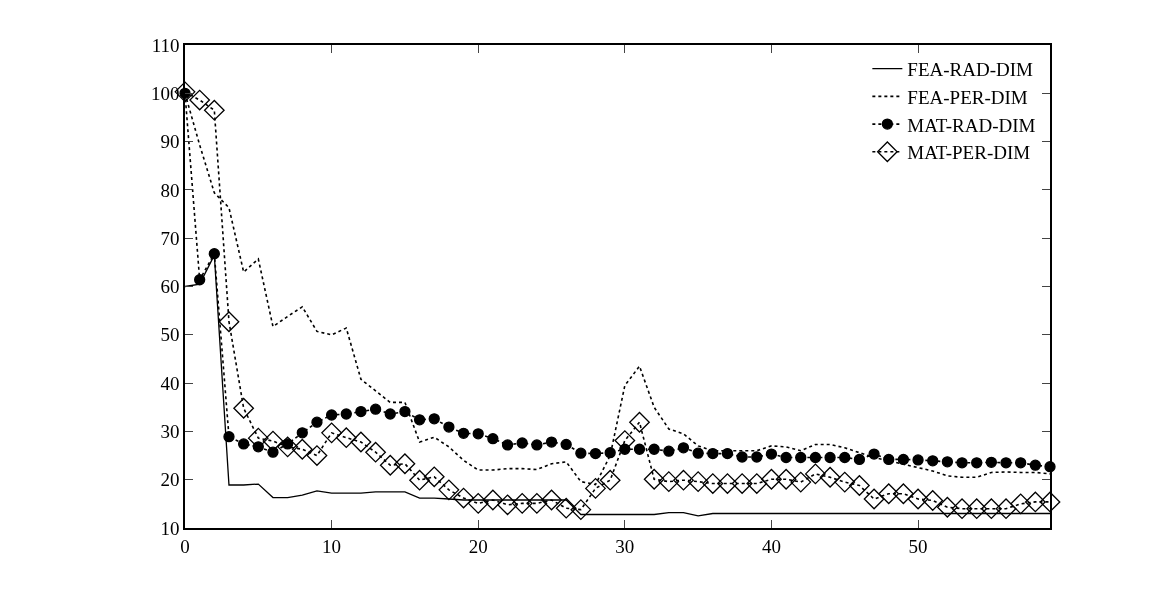 This screenshot has width=1155, height=603. I want to click on y-tick-label: 110, so click(165, 45).